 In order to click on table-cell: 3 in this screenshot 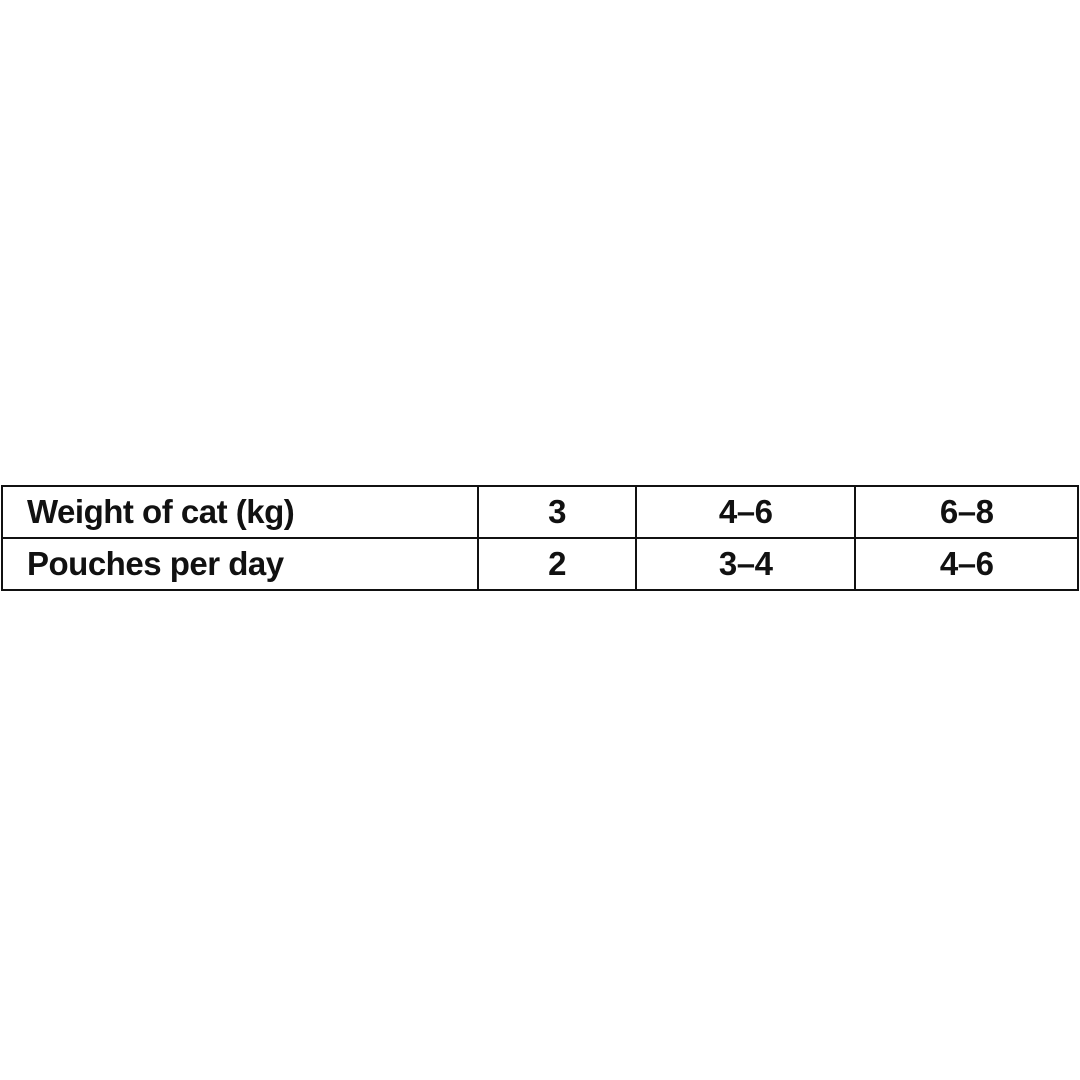, I will do `click(557, 512)`.